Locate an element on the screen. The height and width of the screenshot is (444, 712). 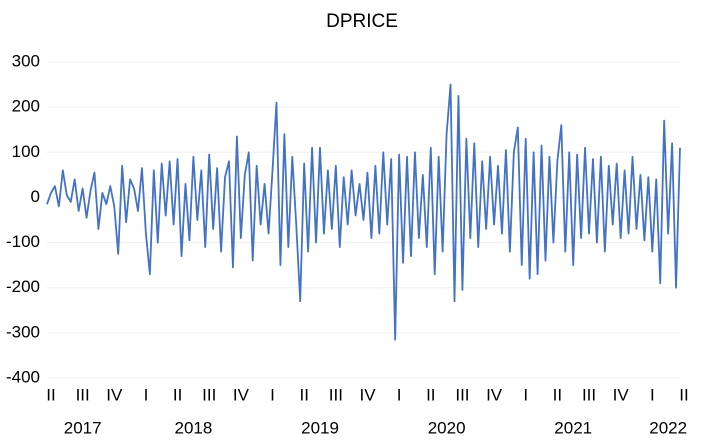
year-label: 2018 is located at coordinates (194, 427).